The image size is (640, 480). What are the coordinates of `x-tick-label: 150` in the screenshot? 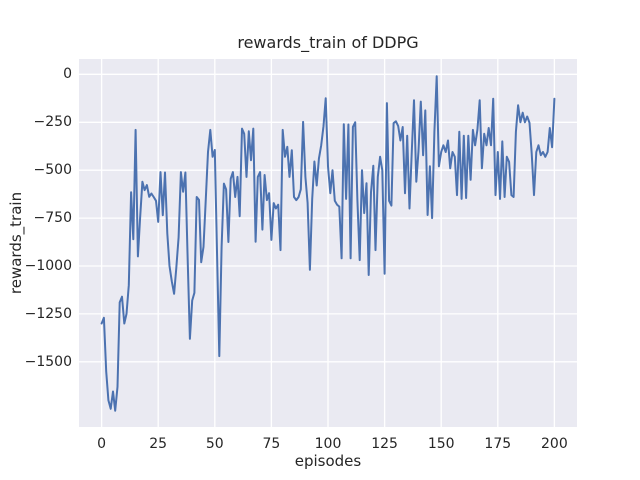 It's located at (441, 444).